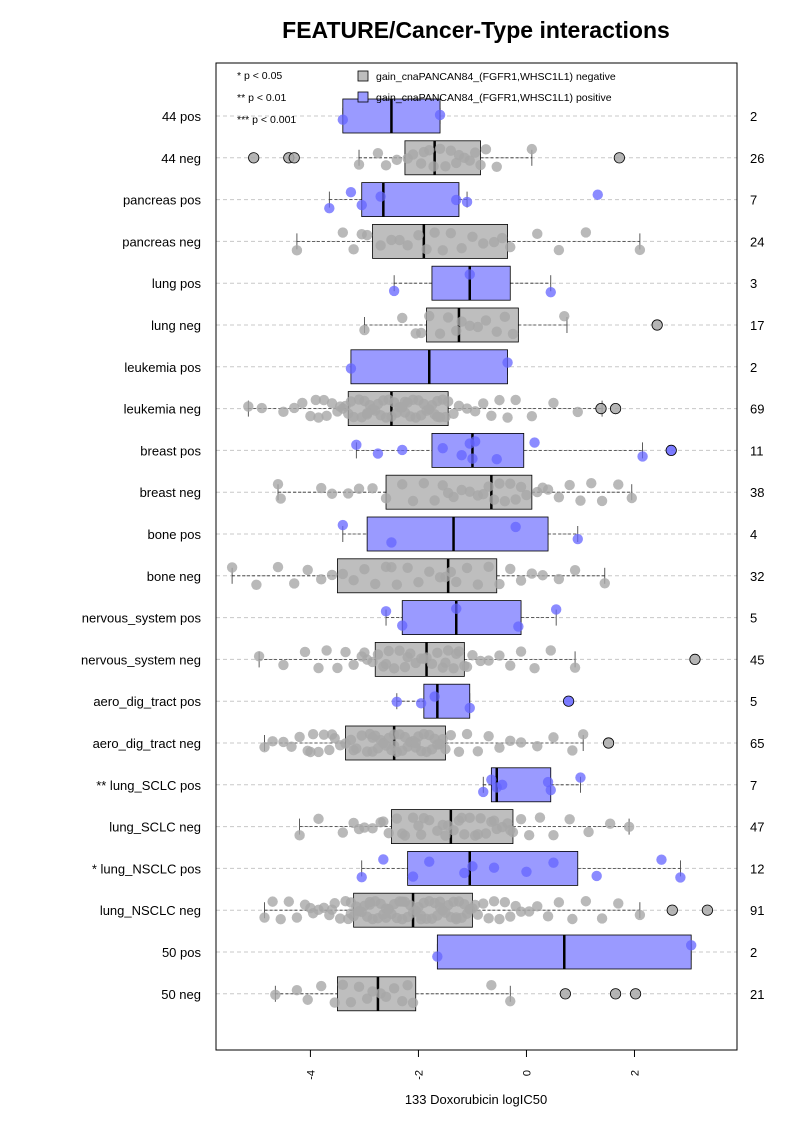 The image size is (793, 1122). Describe the element at coordinates (757, 743) in the screenshot. I see `group-count: 65` at that location.